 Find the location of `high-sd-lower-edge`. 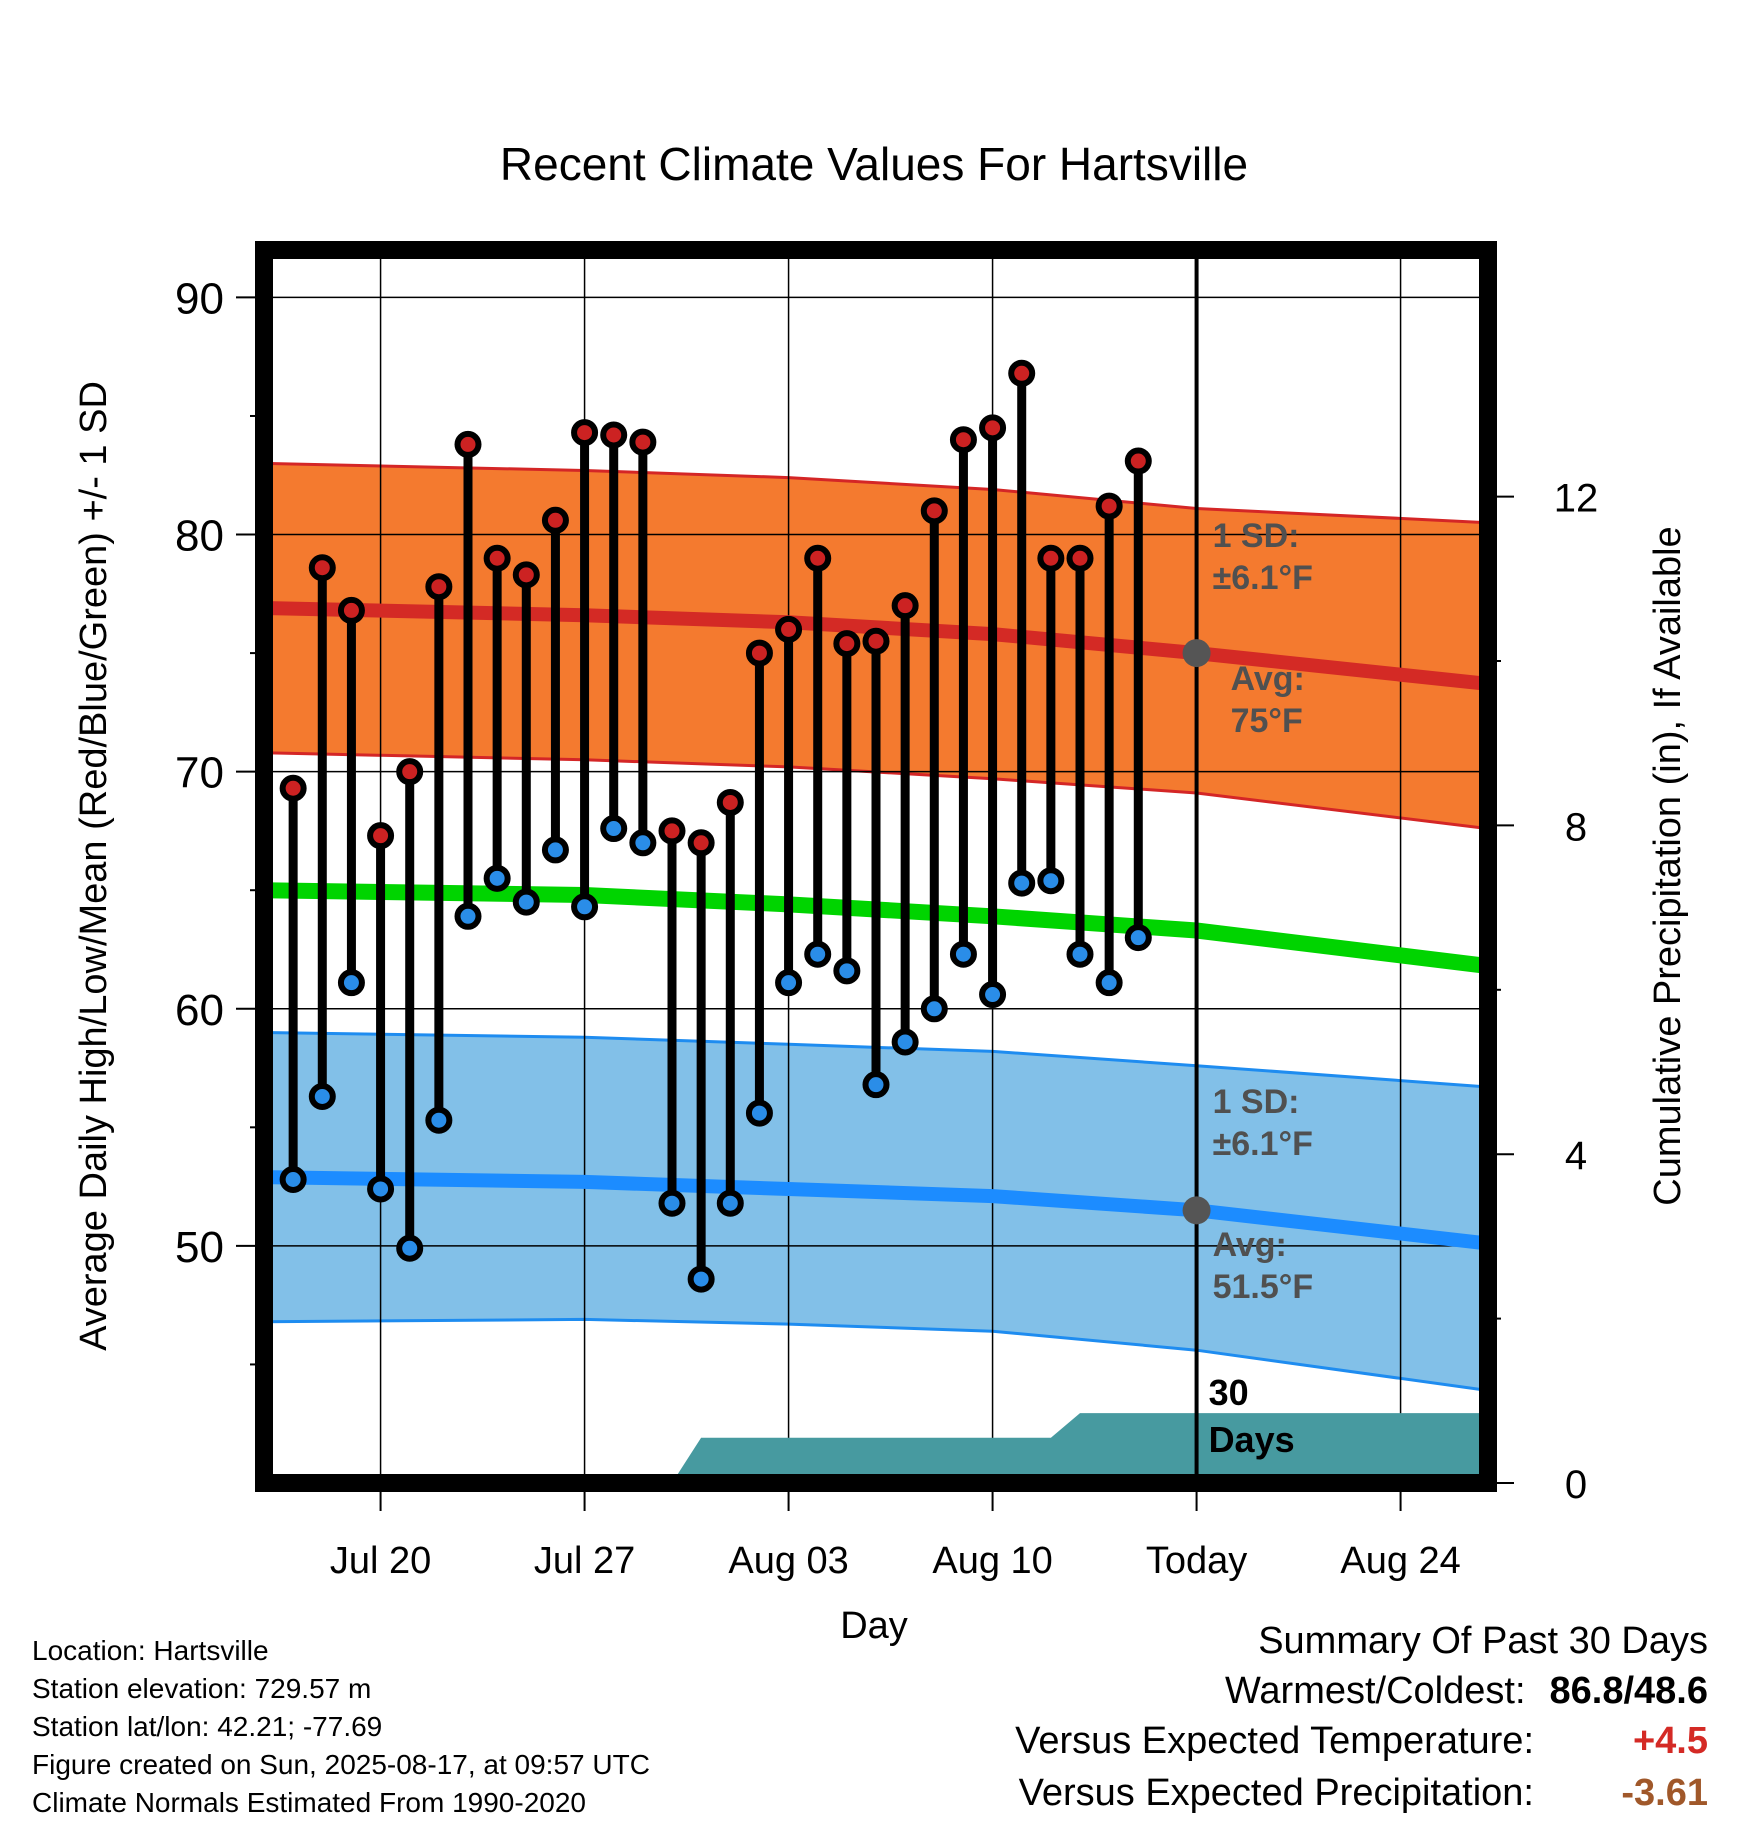

high-sd-lower-edge is located at coordinates (876, 791).